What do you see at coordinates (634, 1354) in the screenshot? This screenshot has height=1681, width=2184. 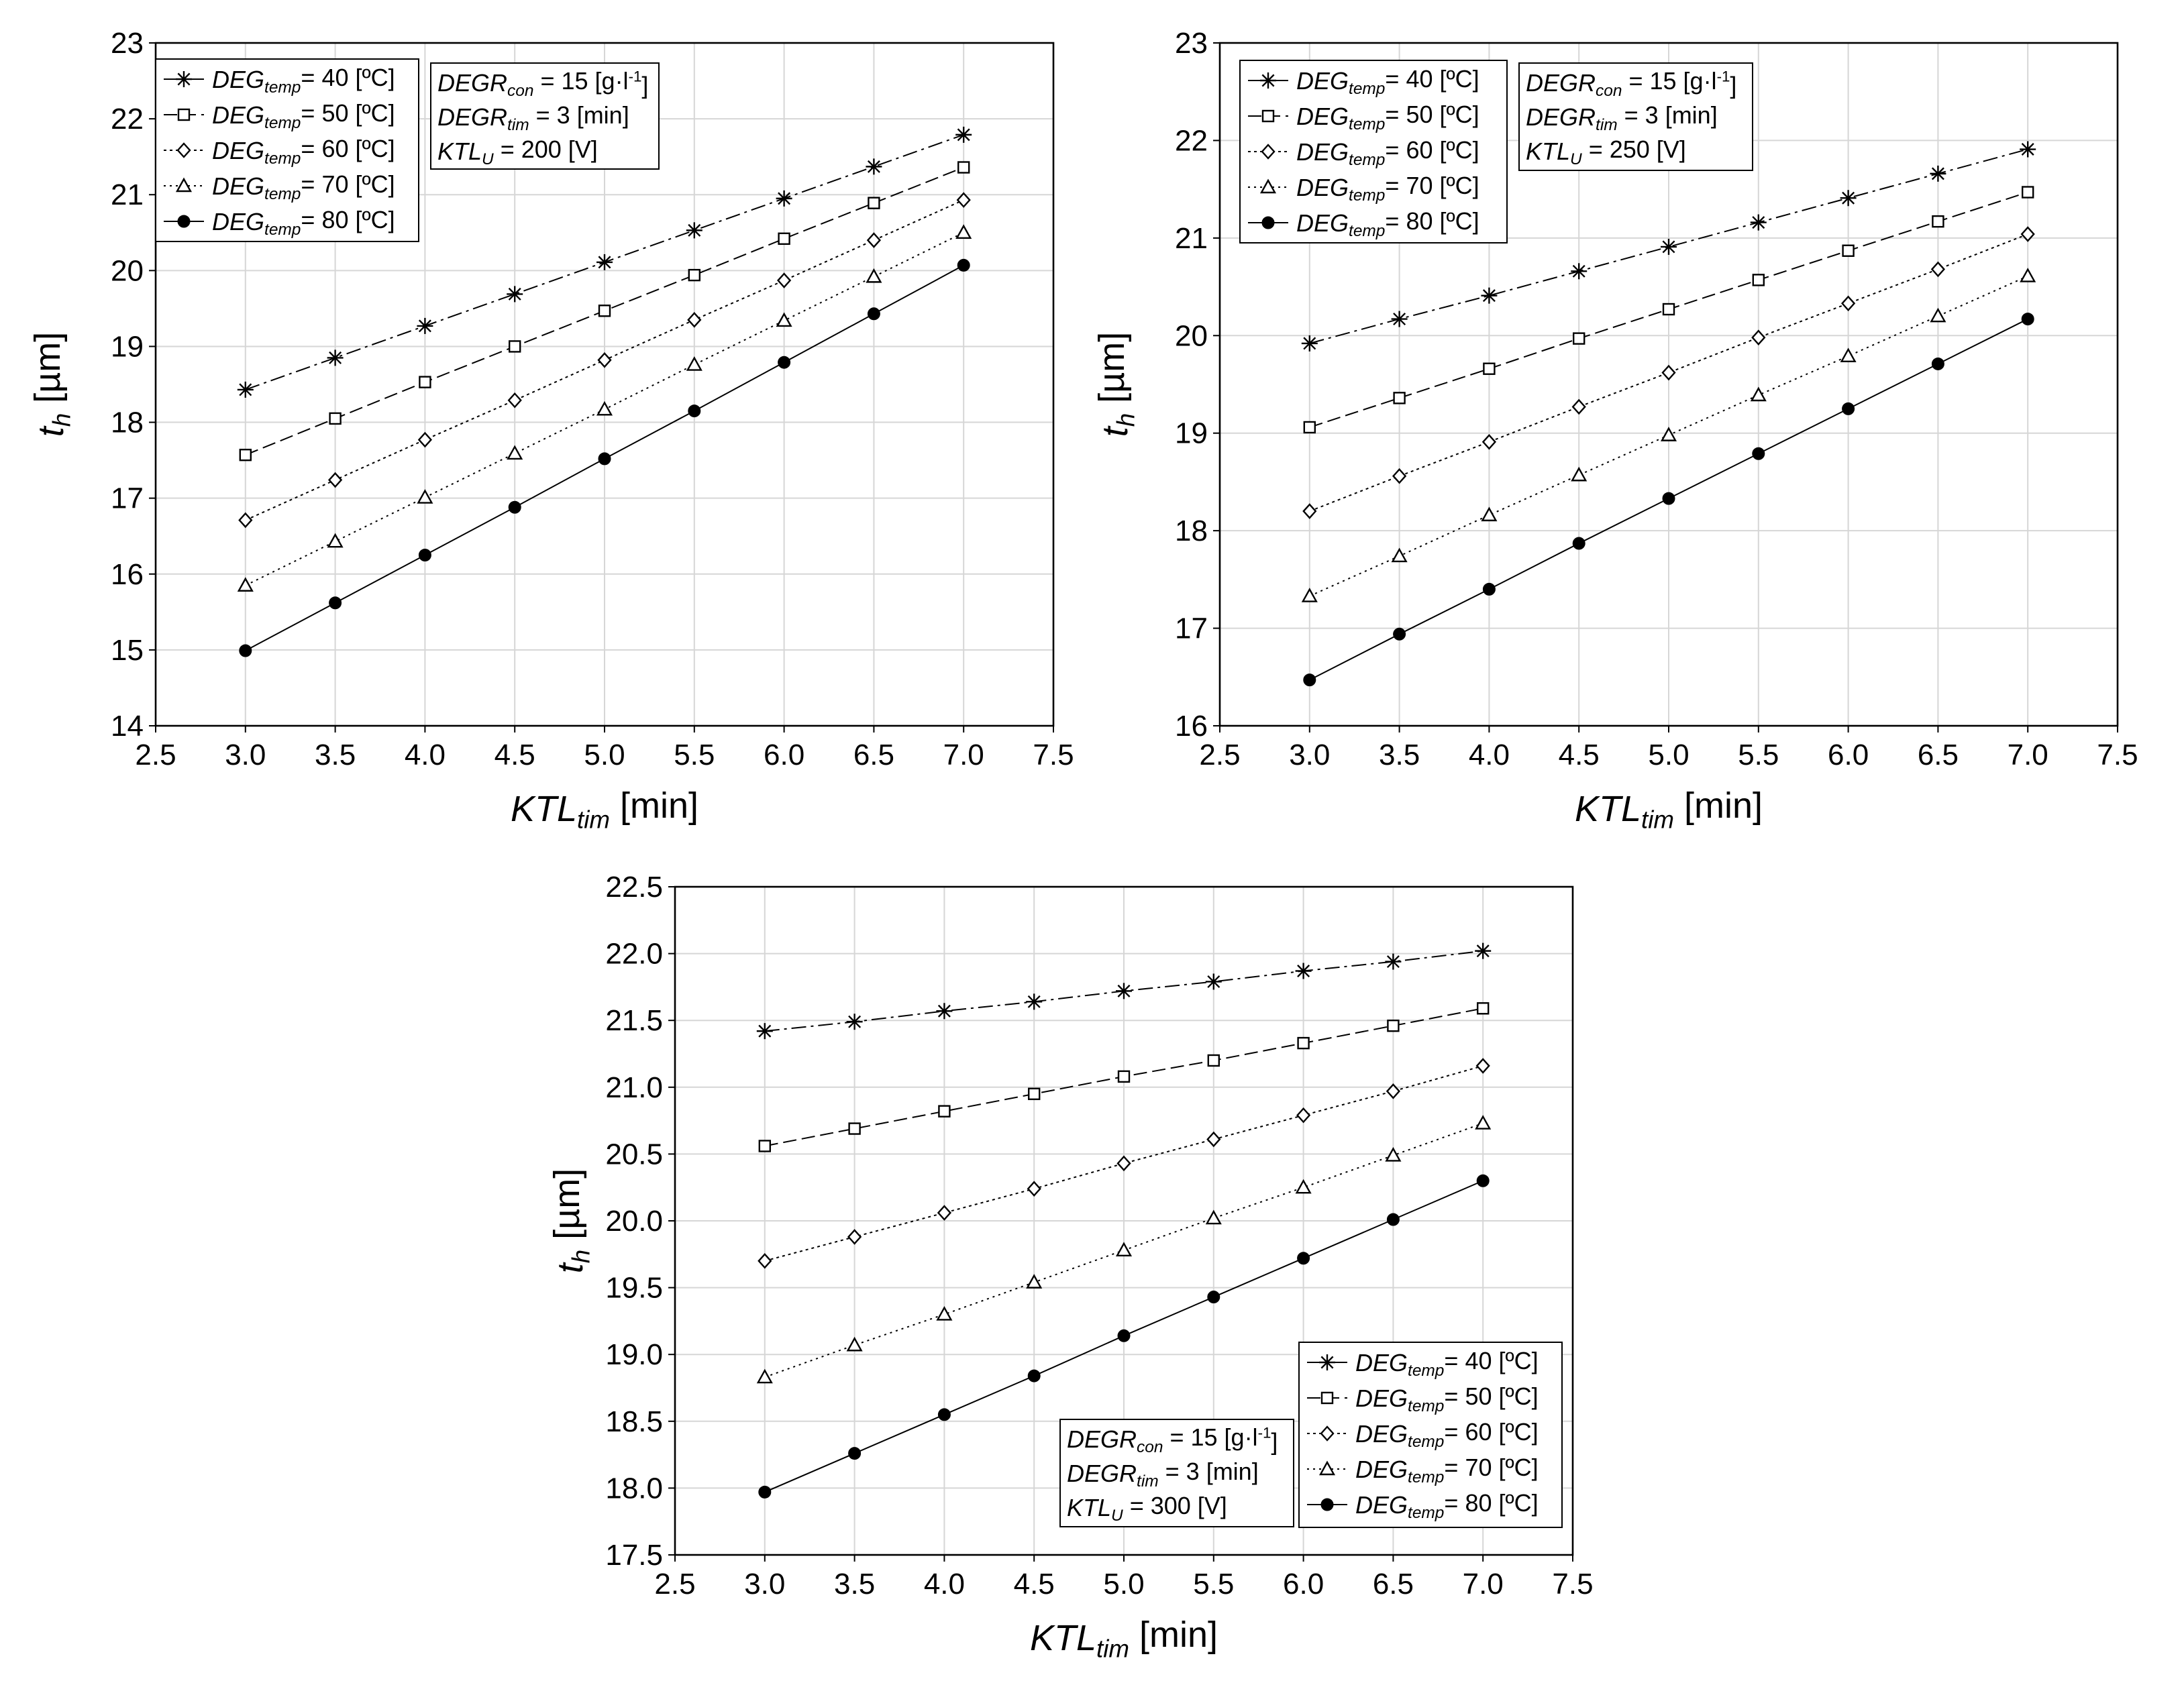 I see `y-tick-label: 19.0` at bounding box center [634, 1354].